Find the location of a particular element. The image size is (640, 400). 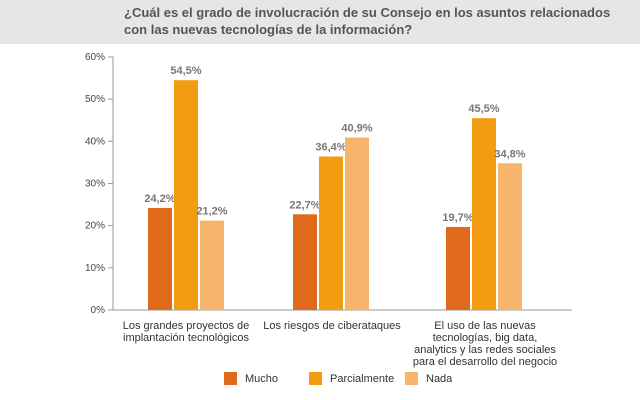

data-label: 34,8% is located at coordinates (509, 154).